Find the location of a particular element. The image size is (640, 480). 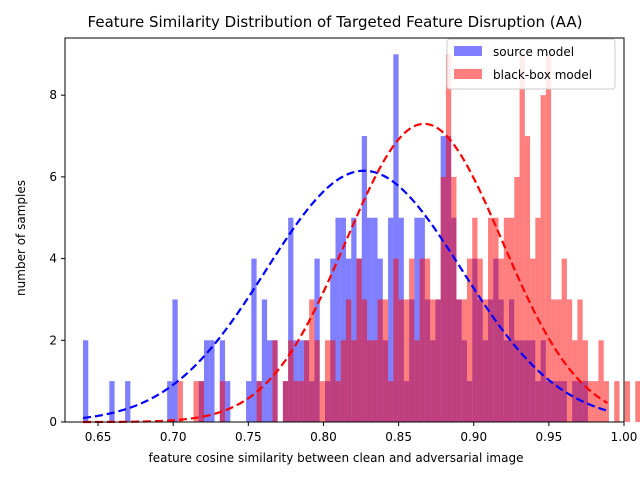

y-axis-label: number of samples is located at coordinates (21, 238).